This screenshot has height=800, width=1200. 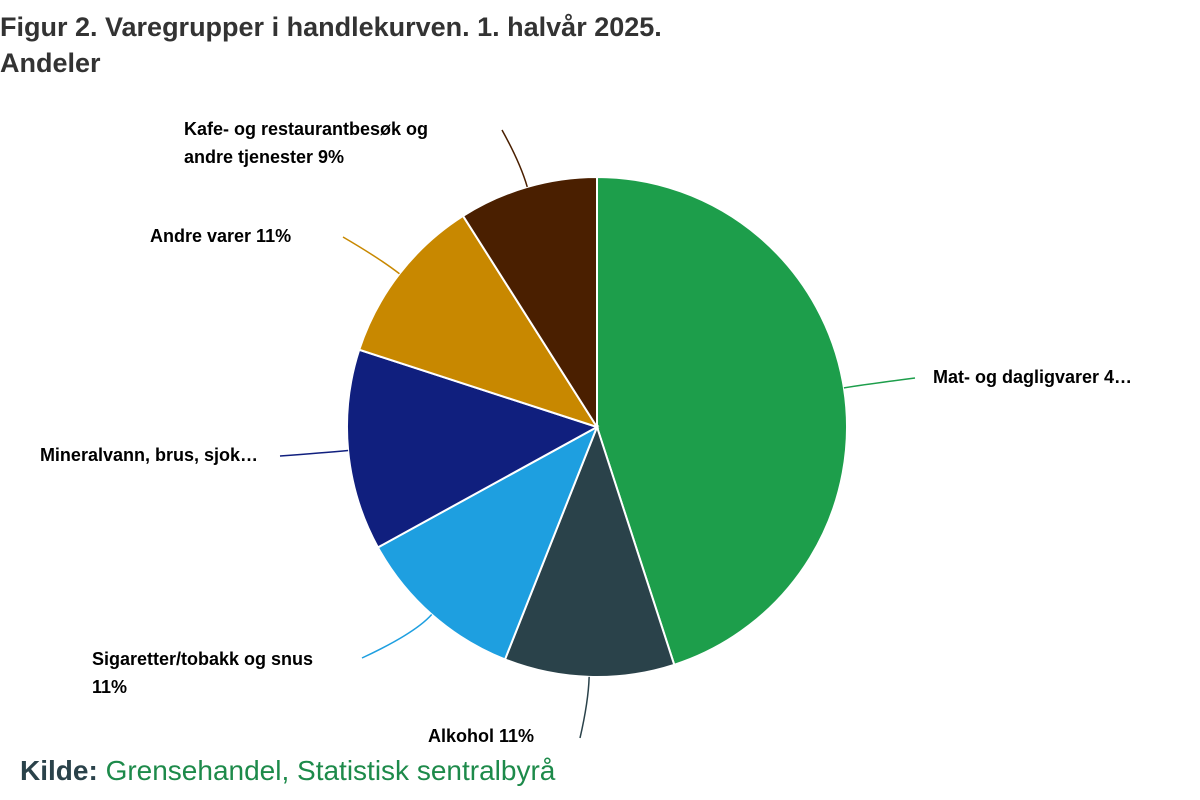 What do you see at coordinates (264, 157) in the screenshot?
I see `data-label-line: andre tjenester 9%` at bounding box center [264, 157].